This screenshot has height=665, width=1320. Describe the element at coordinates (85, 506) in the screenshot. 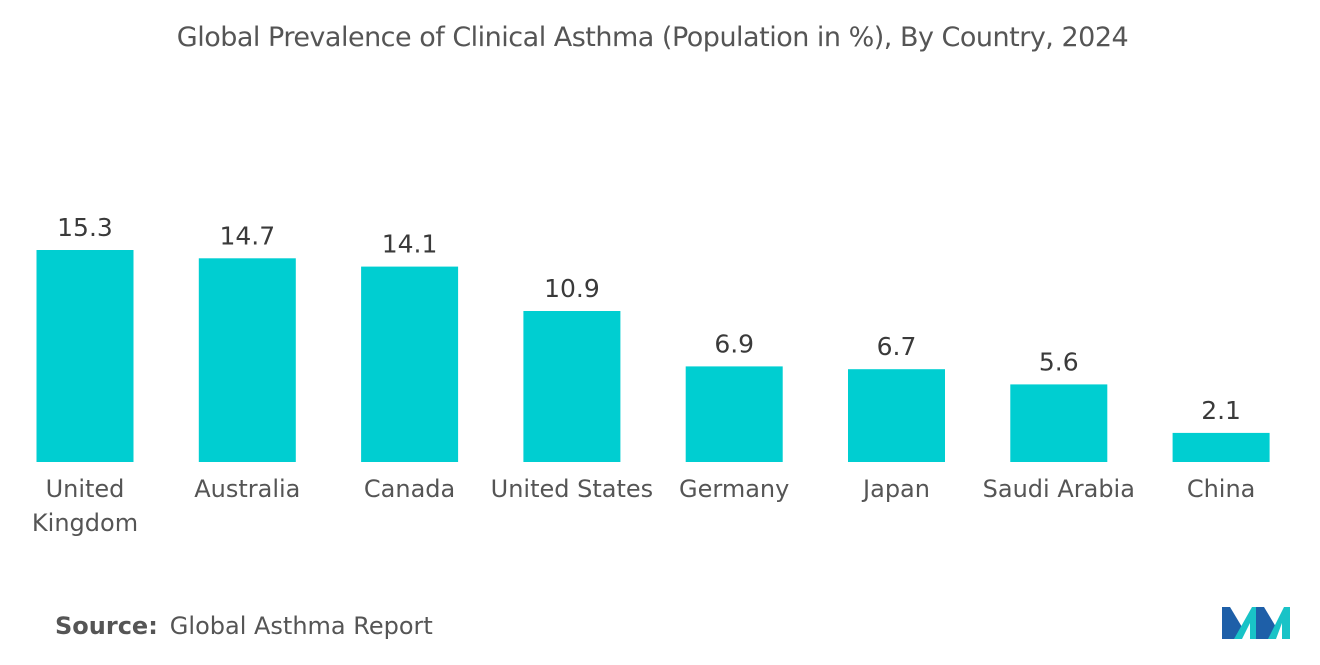

I see `category-label: United Kingdom` at that location.